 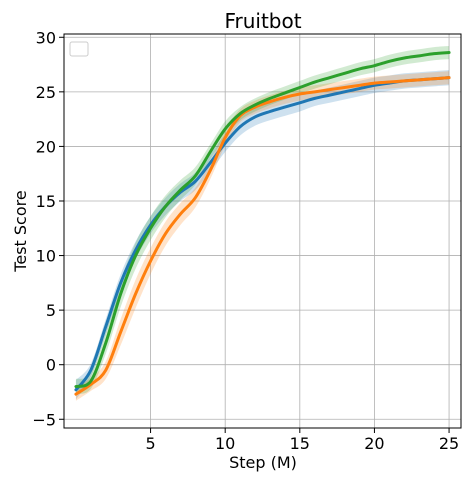 I want to click on y-tick-label-4: 15, so click(x=46, y=201).